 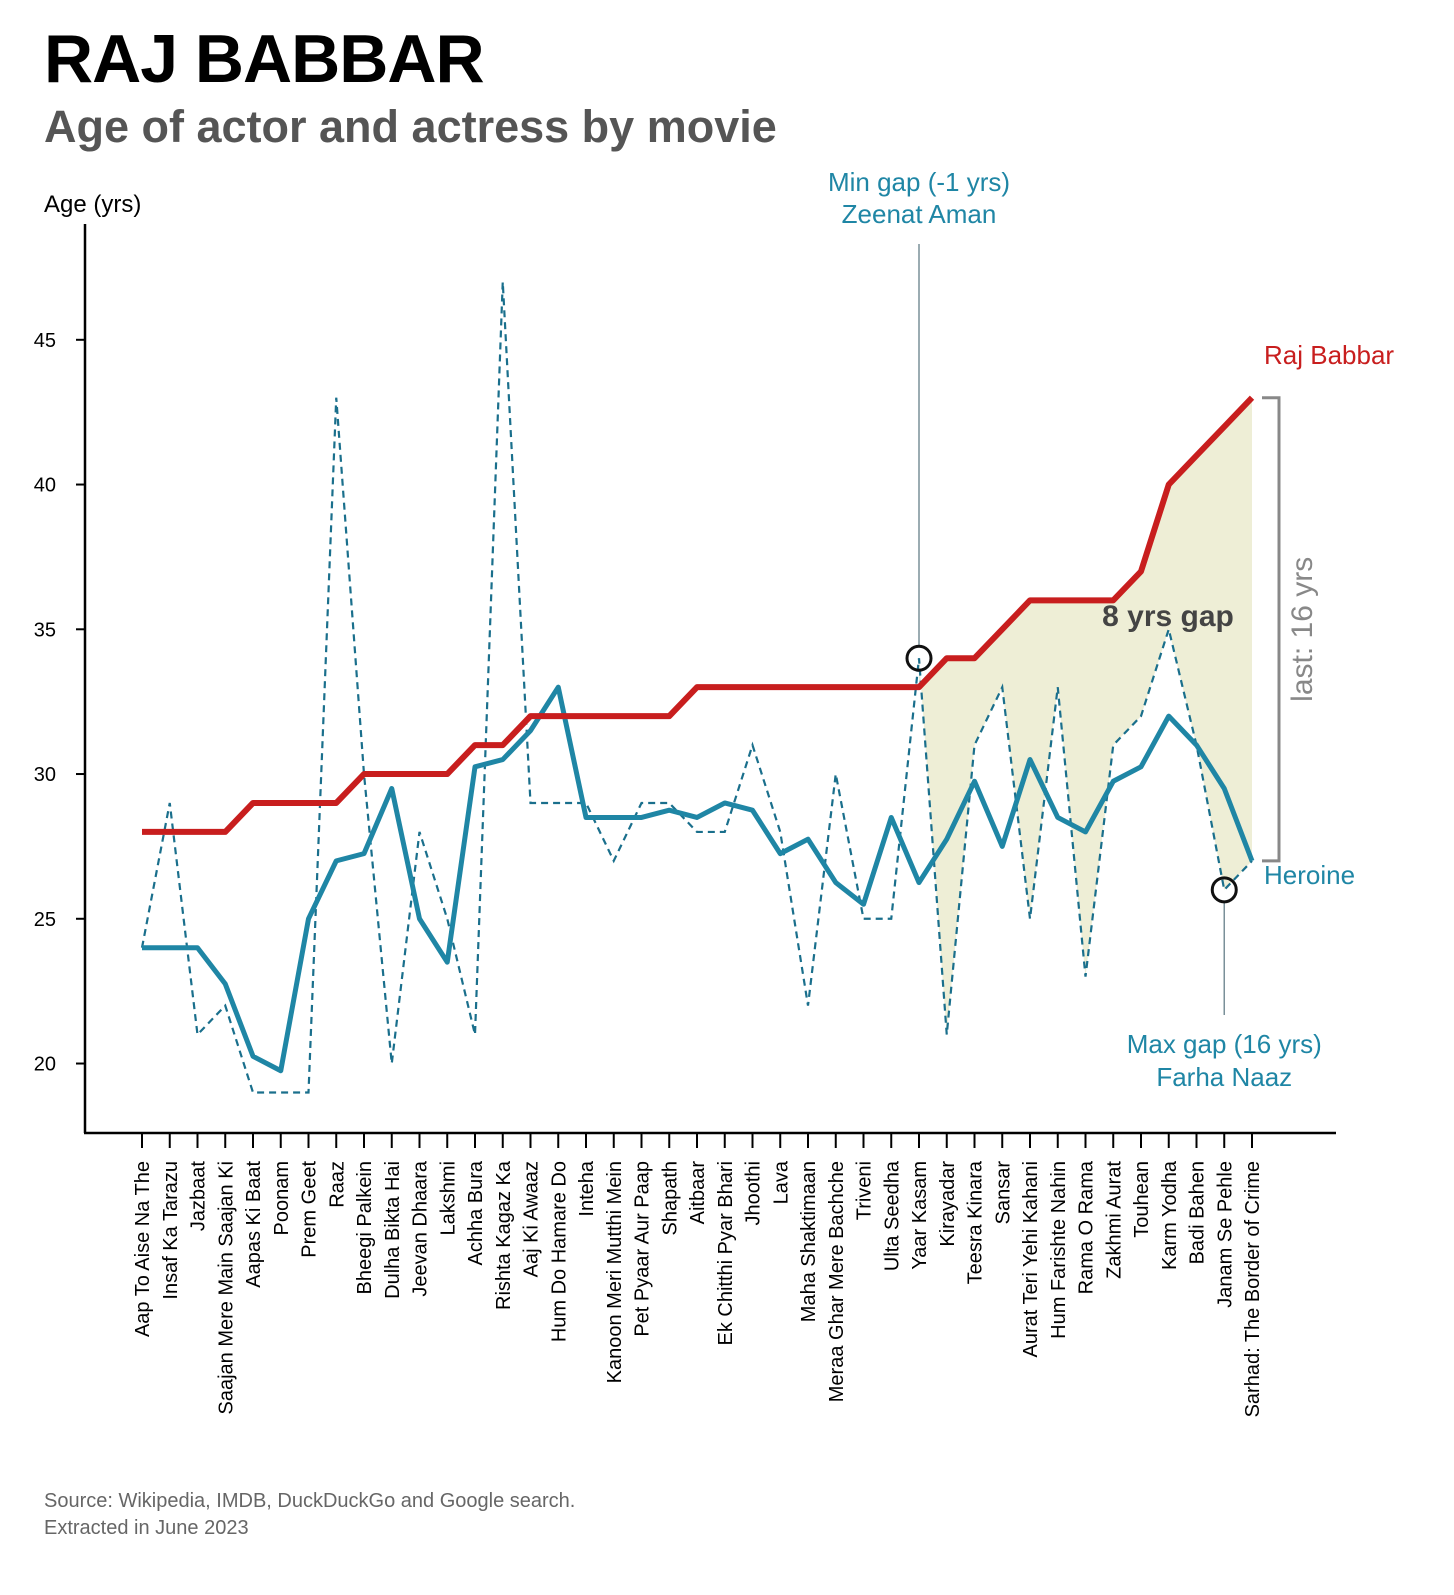 I want to click on x-tick-label: Maha Shaktimaan, so click(x=809, y=1241).